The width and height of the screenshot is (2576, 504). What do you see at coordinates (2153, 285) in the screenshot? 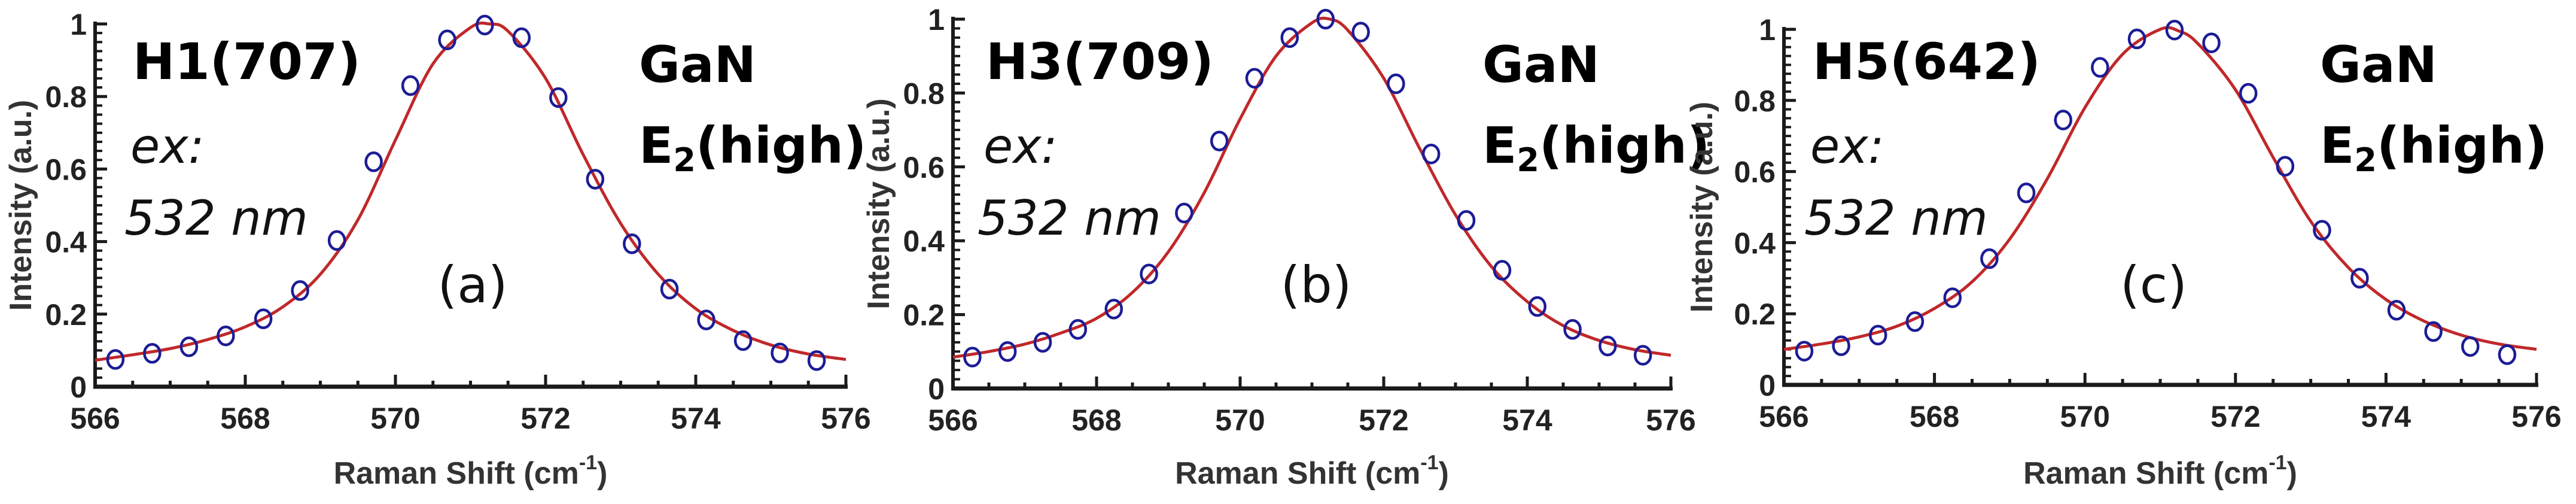
I see `panel-tag: (c)` at bounding box center [2153, 285].